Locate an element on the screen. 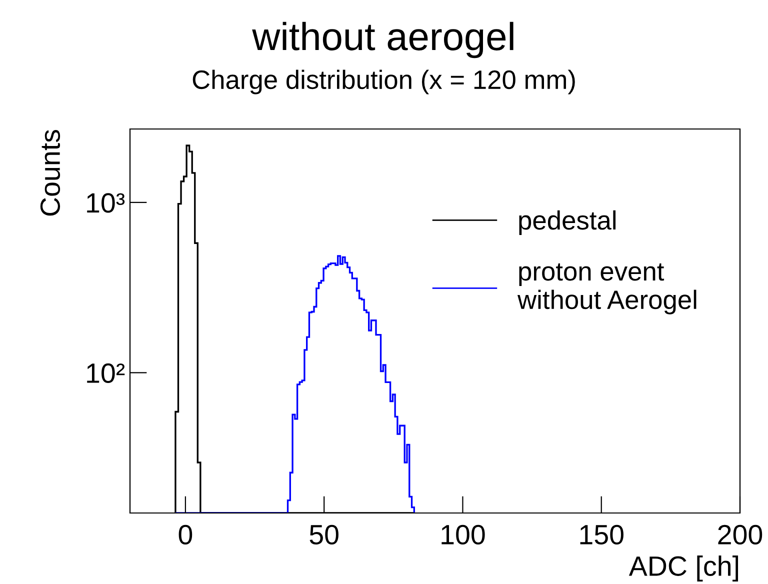 The image size is (768, 584). chart-title: without aerogel is located at coordinates (383, 40).